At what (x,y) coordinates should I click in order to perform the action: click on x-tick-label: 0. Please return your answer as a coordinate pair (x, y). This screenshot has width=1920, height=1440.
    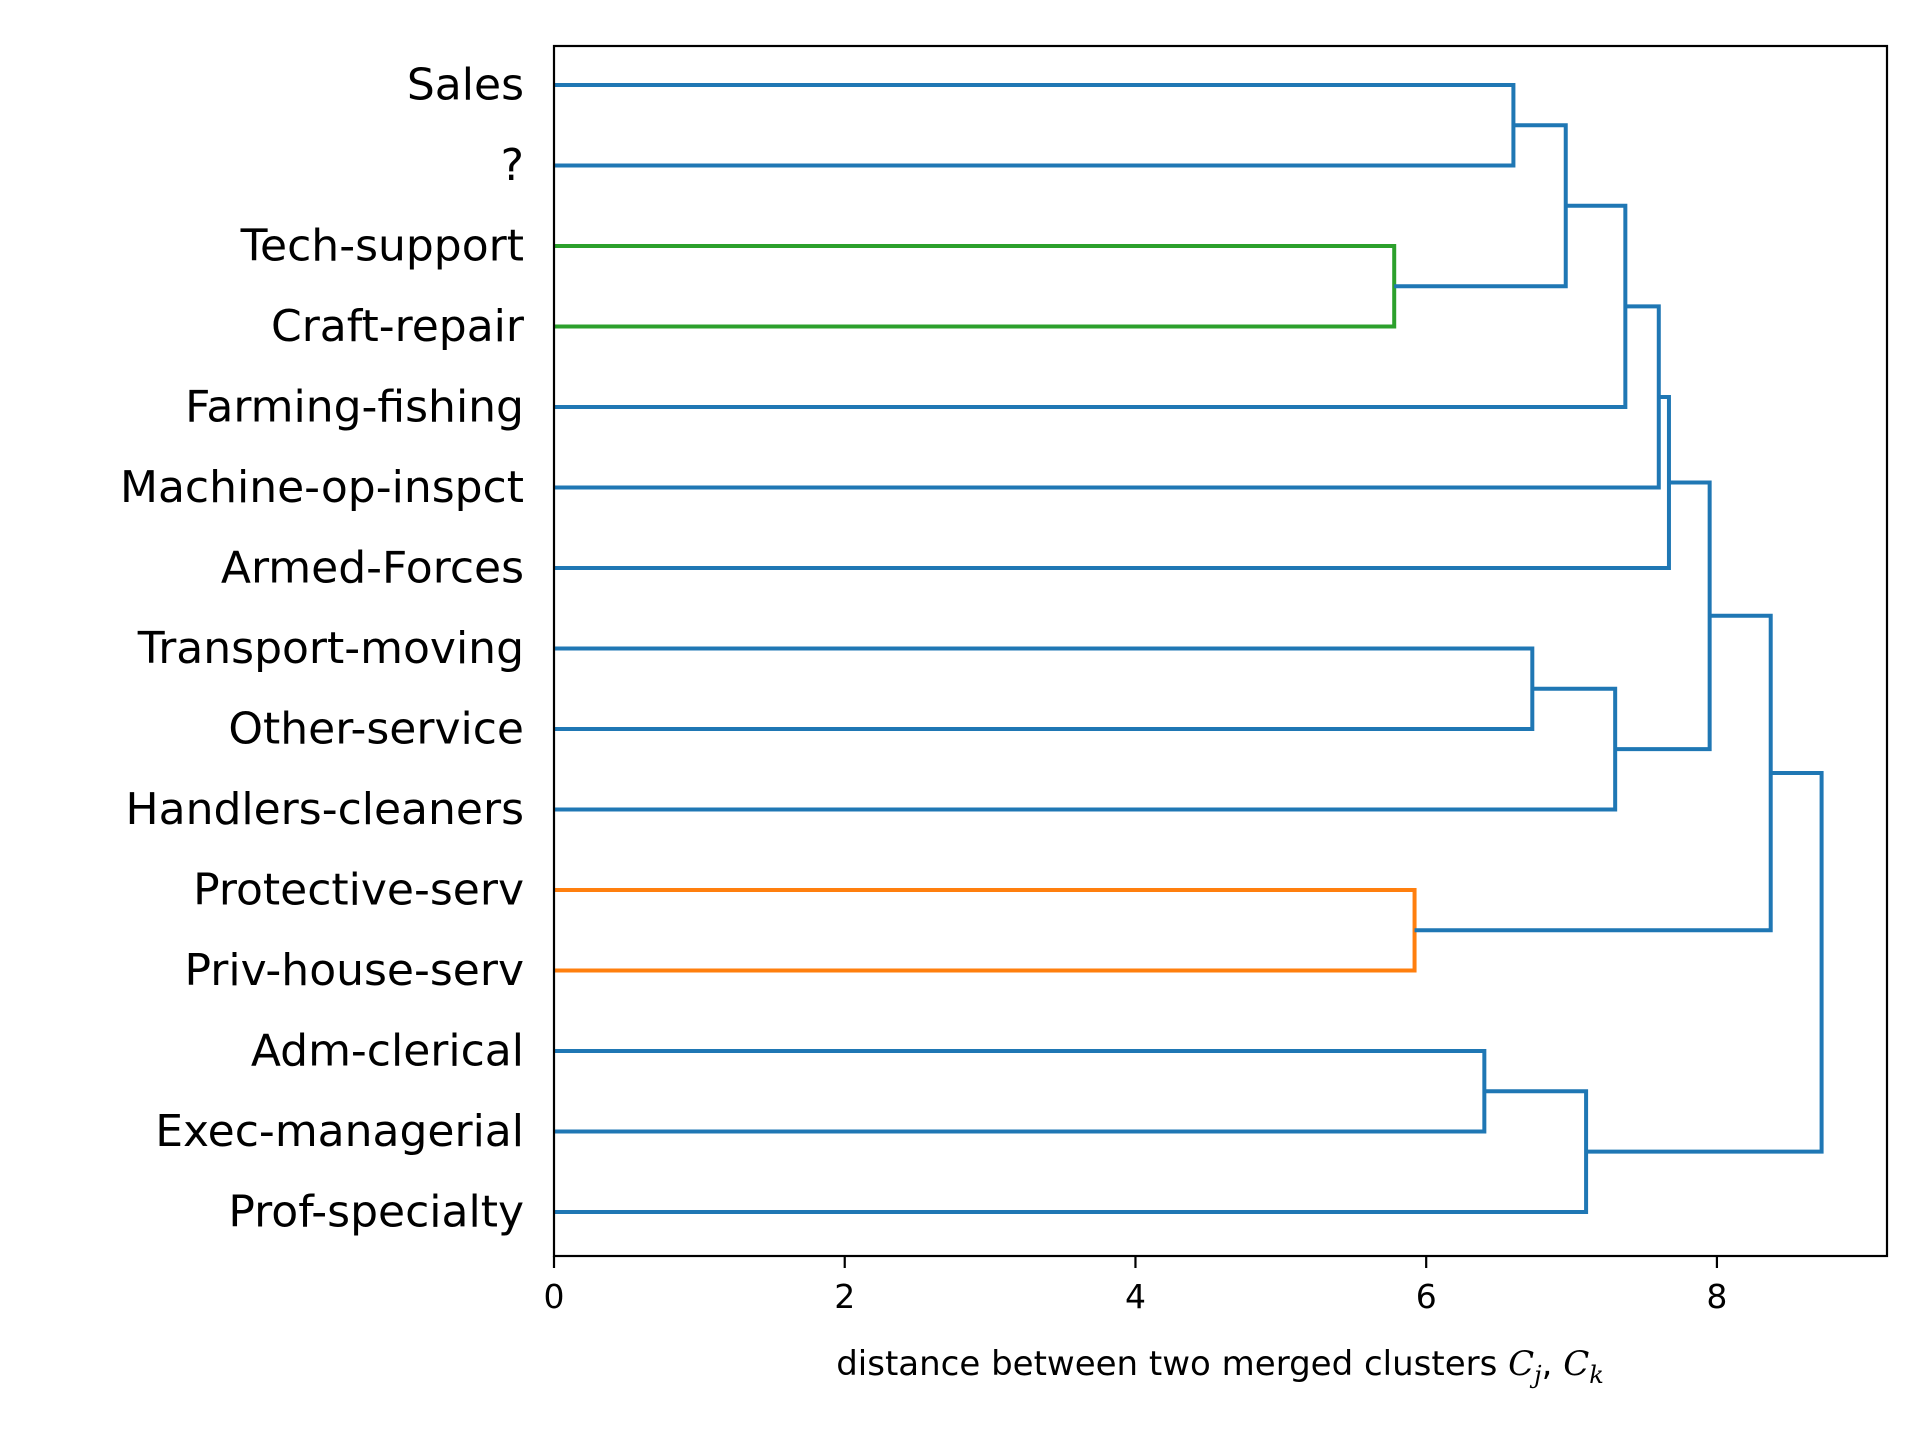
    Looking at the image, I should click on (554, 1296).